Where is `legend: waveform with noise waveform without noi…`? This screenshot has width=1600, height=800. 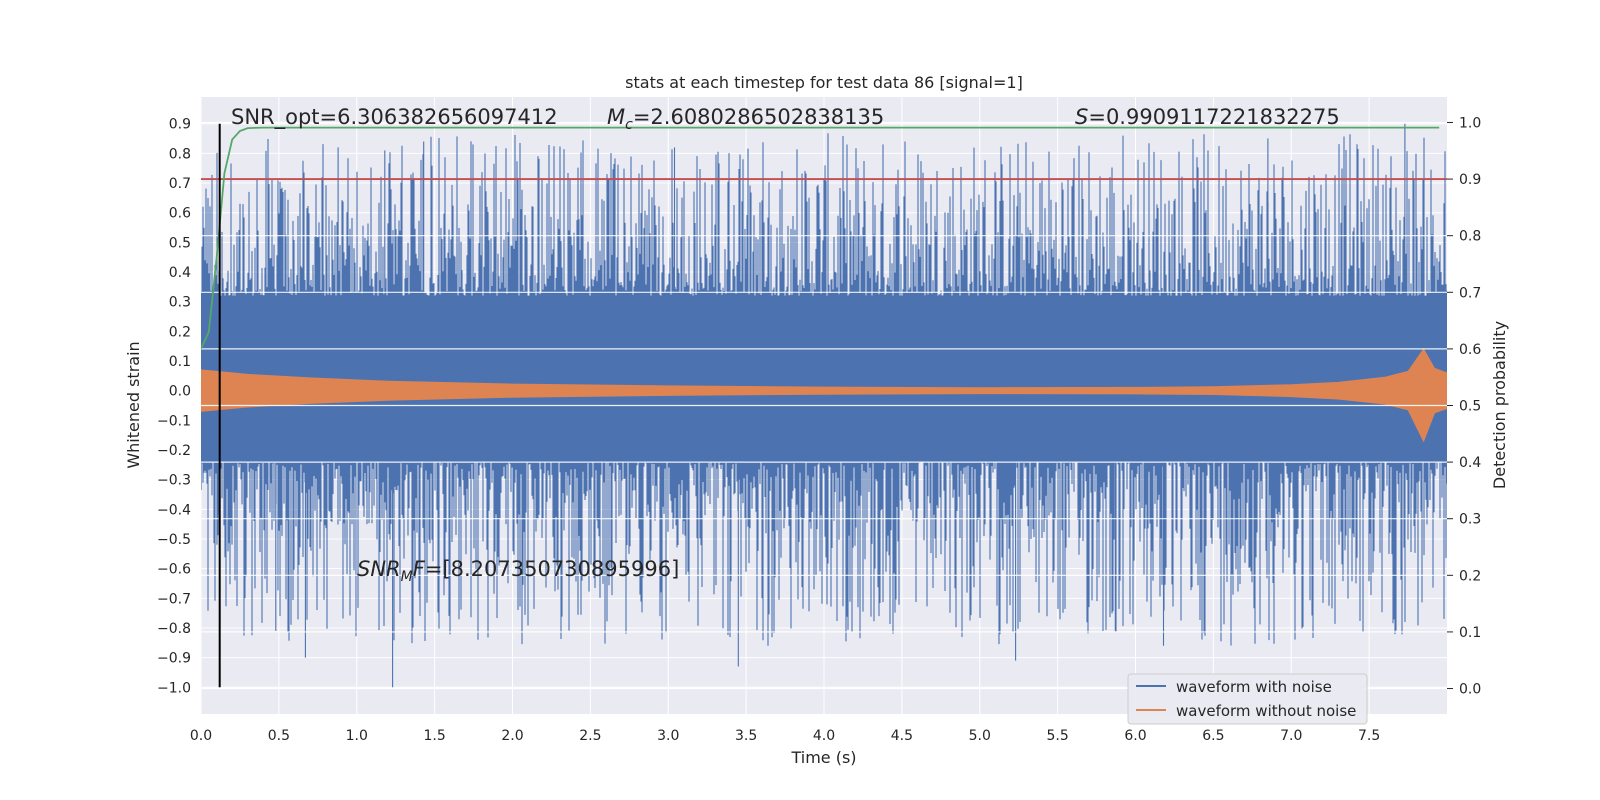
legend: waveform with noise waveform without noi… is located at coordinates (1247, 699).